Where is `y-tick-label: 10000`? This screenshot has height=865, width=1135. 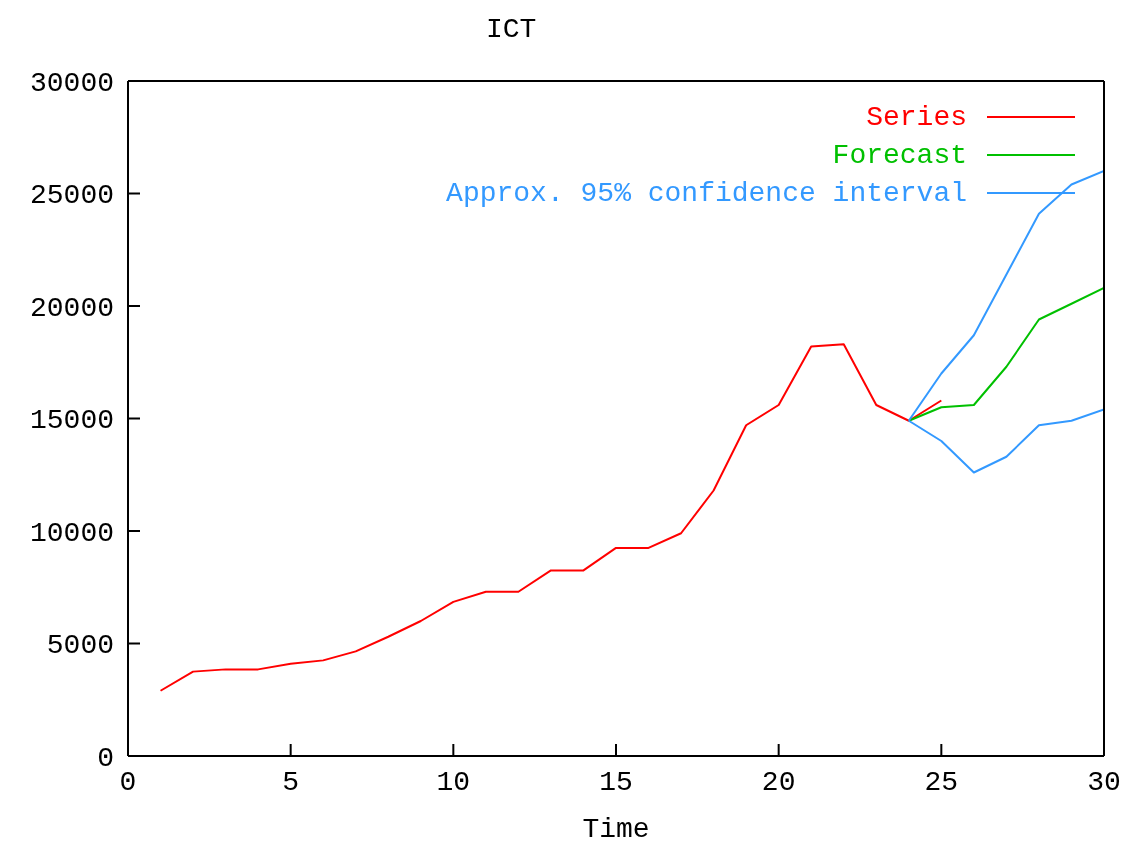 y-tick-label: 10000 is located at coordinates (71, 533).